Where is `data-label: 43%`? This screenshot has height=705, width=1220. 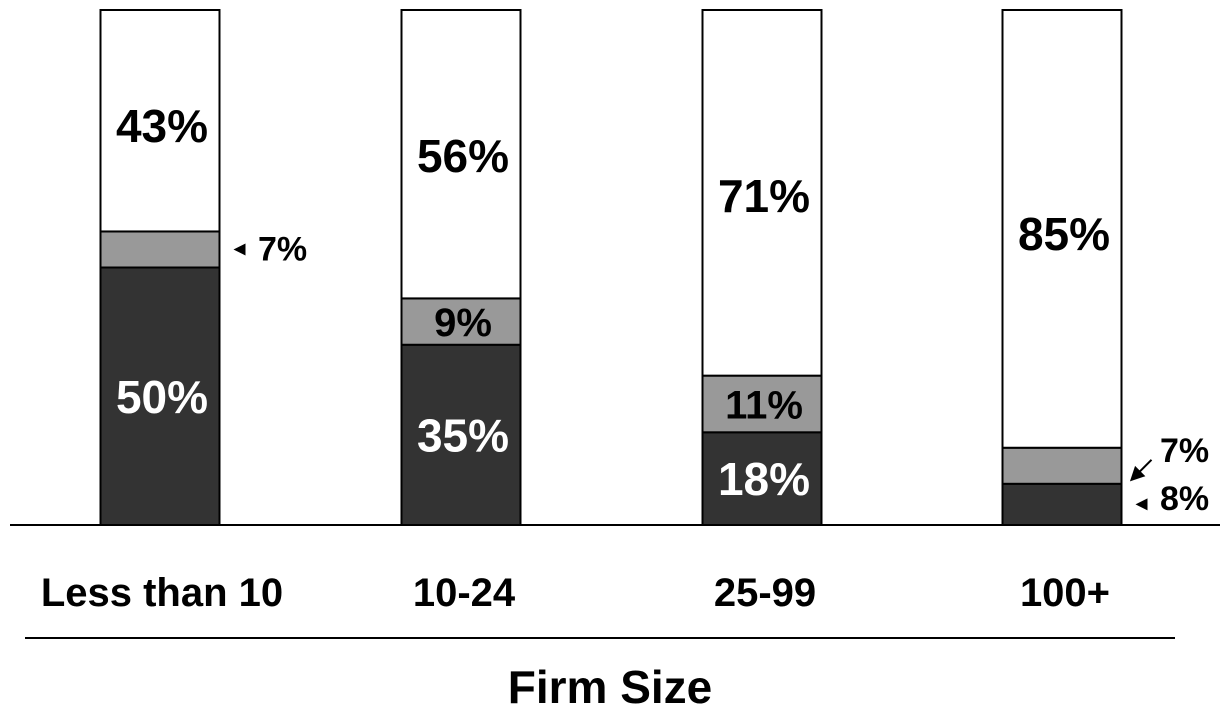
data-label: 43% is located at coordinates (162, 126).